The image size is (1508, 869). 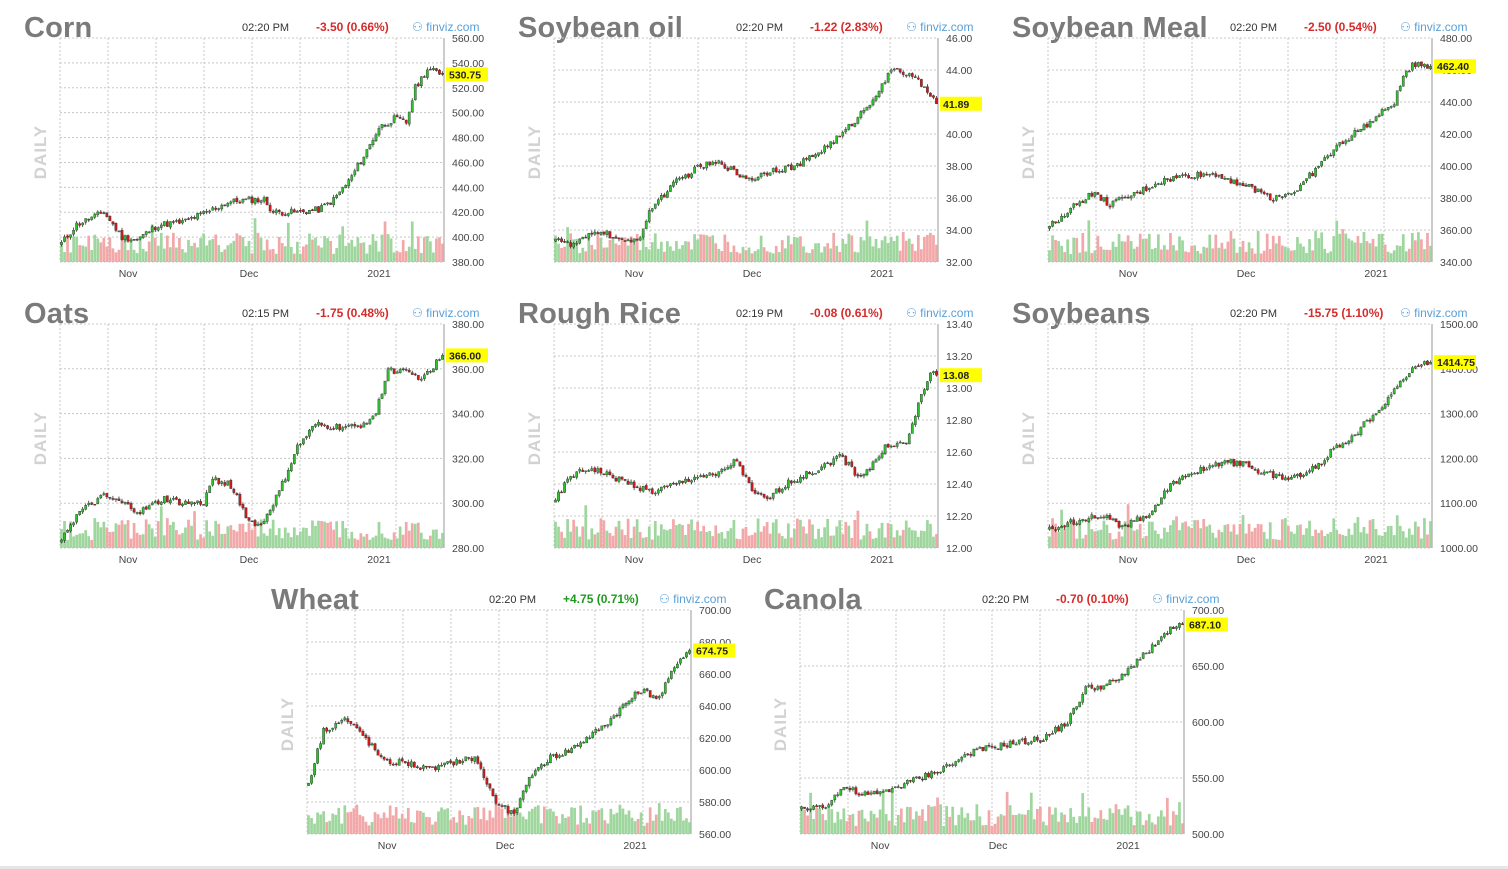 I want to click on volume-bars, so click(x=1240, y=241).